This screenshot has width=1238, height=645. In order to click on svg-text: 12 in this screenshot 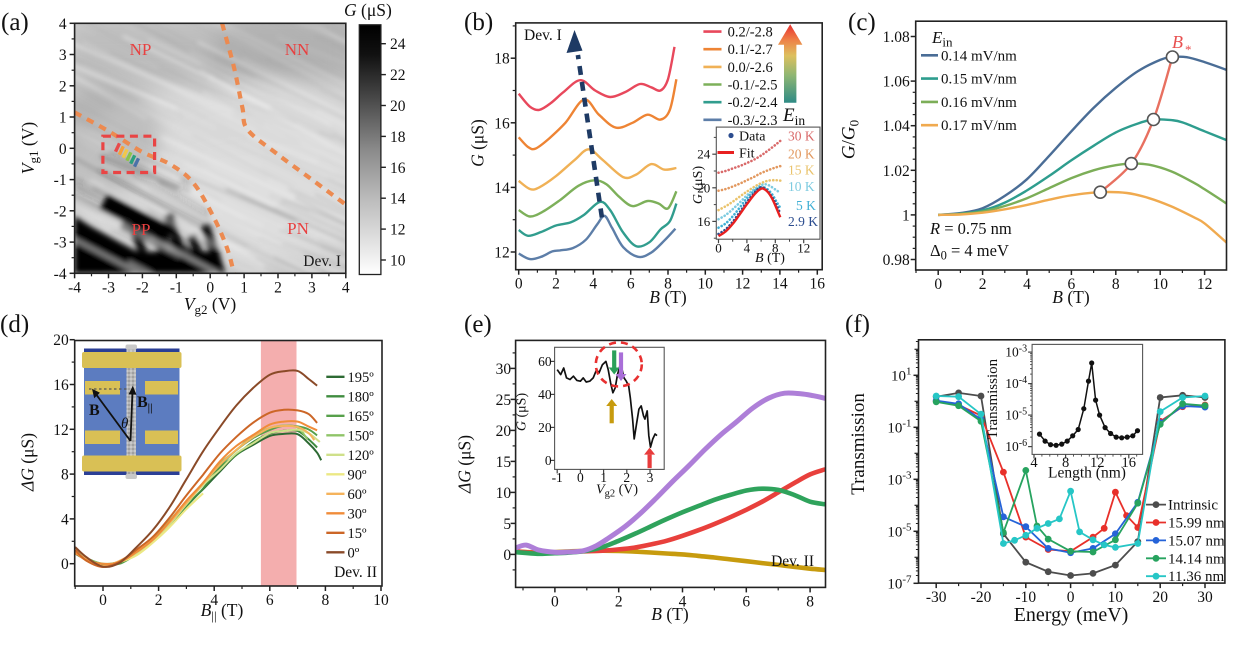, I will do `click(803, 248)`.